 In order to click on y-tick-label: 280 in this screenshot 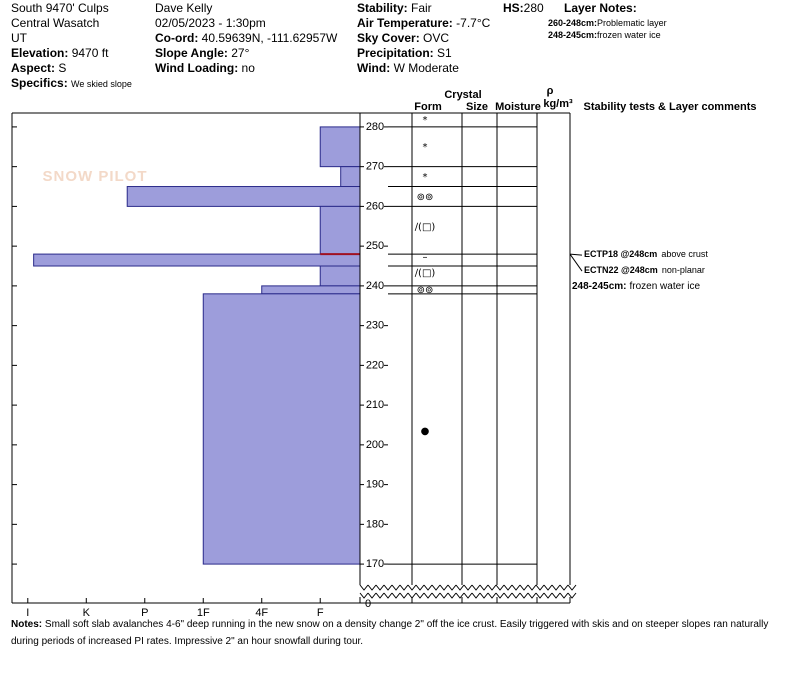, I will do `click(375, 127)`.